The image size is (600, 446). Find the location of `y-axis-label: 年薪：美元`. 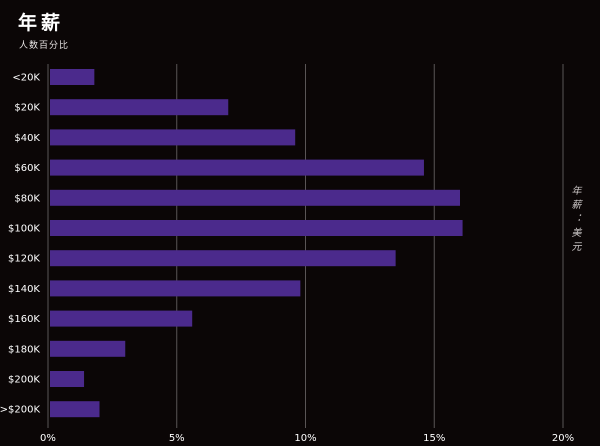

y-axis-label: 年薪：美元 is located at coordinates (574, 220).